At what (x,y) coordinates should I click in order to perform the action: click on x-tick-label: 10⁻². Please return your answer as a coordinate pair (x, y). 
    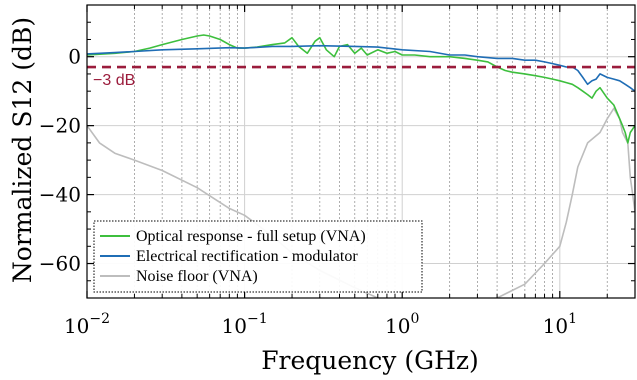
    Looking at the image, I should click on (87, 324).